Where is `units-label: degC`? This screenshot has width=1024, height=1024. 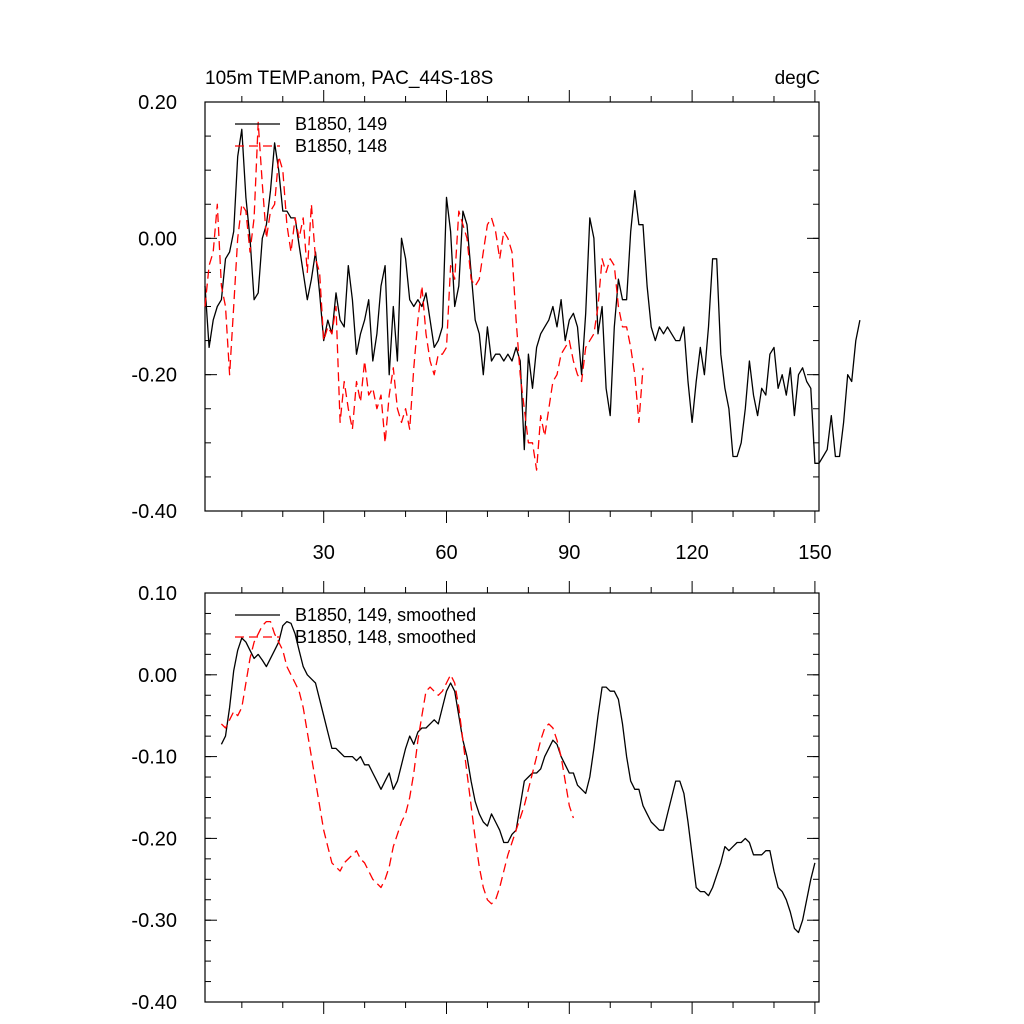 units-label: degC is located at coordinates (797, 78).